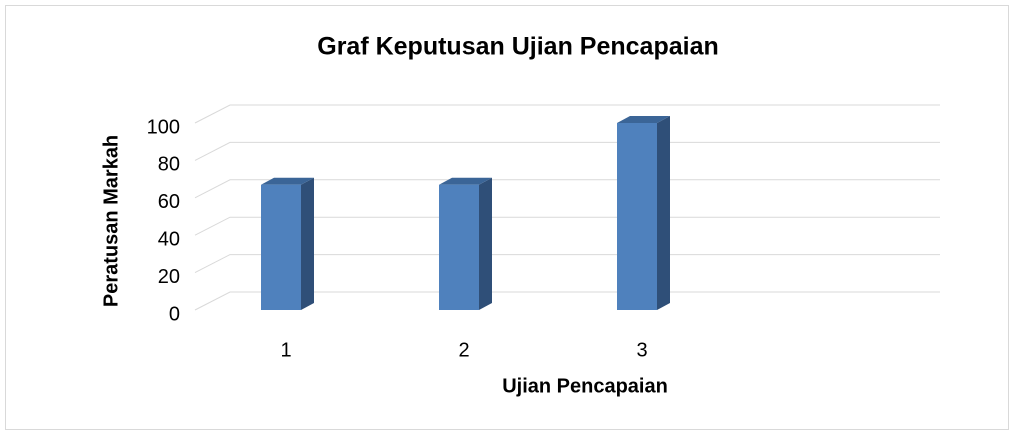  Describe the element at coordinates (585, 386) in the screenshot. I see `x-axis-title: Ujian Pencapaian` at that location.